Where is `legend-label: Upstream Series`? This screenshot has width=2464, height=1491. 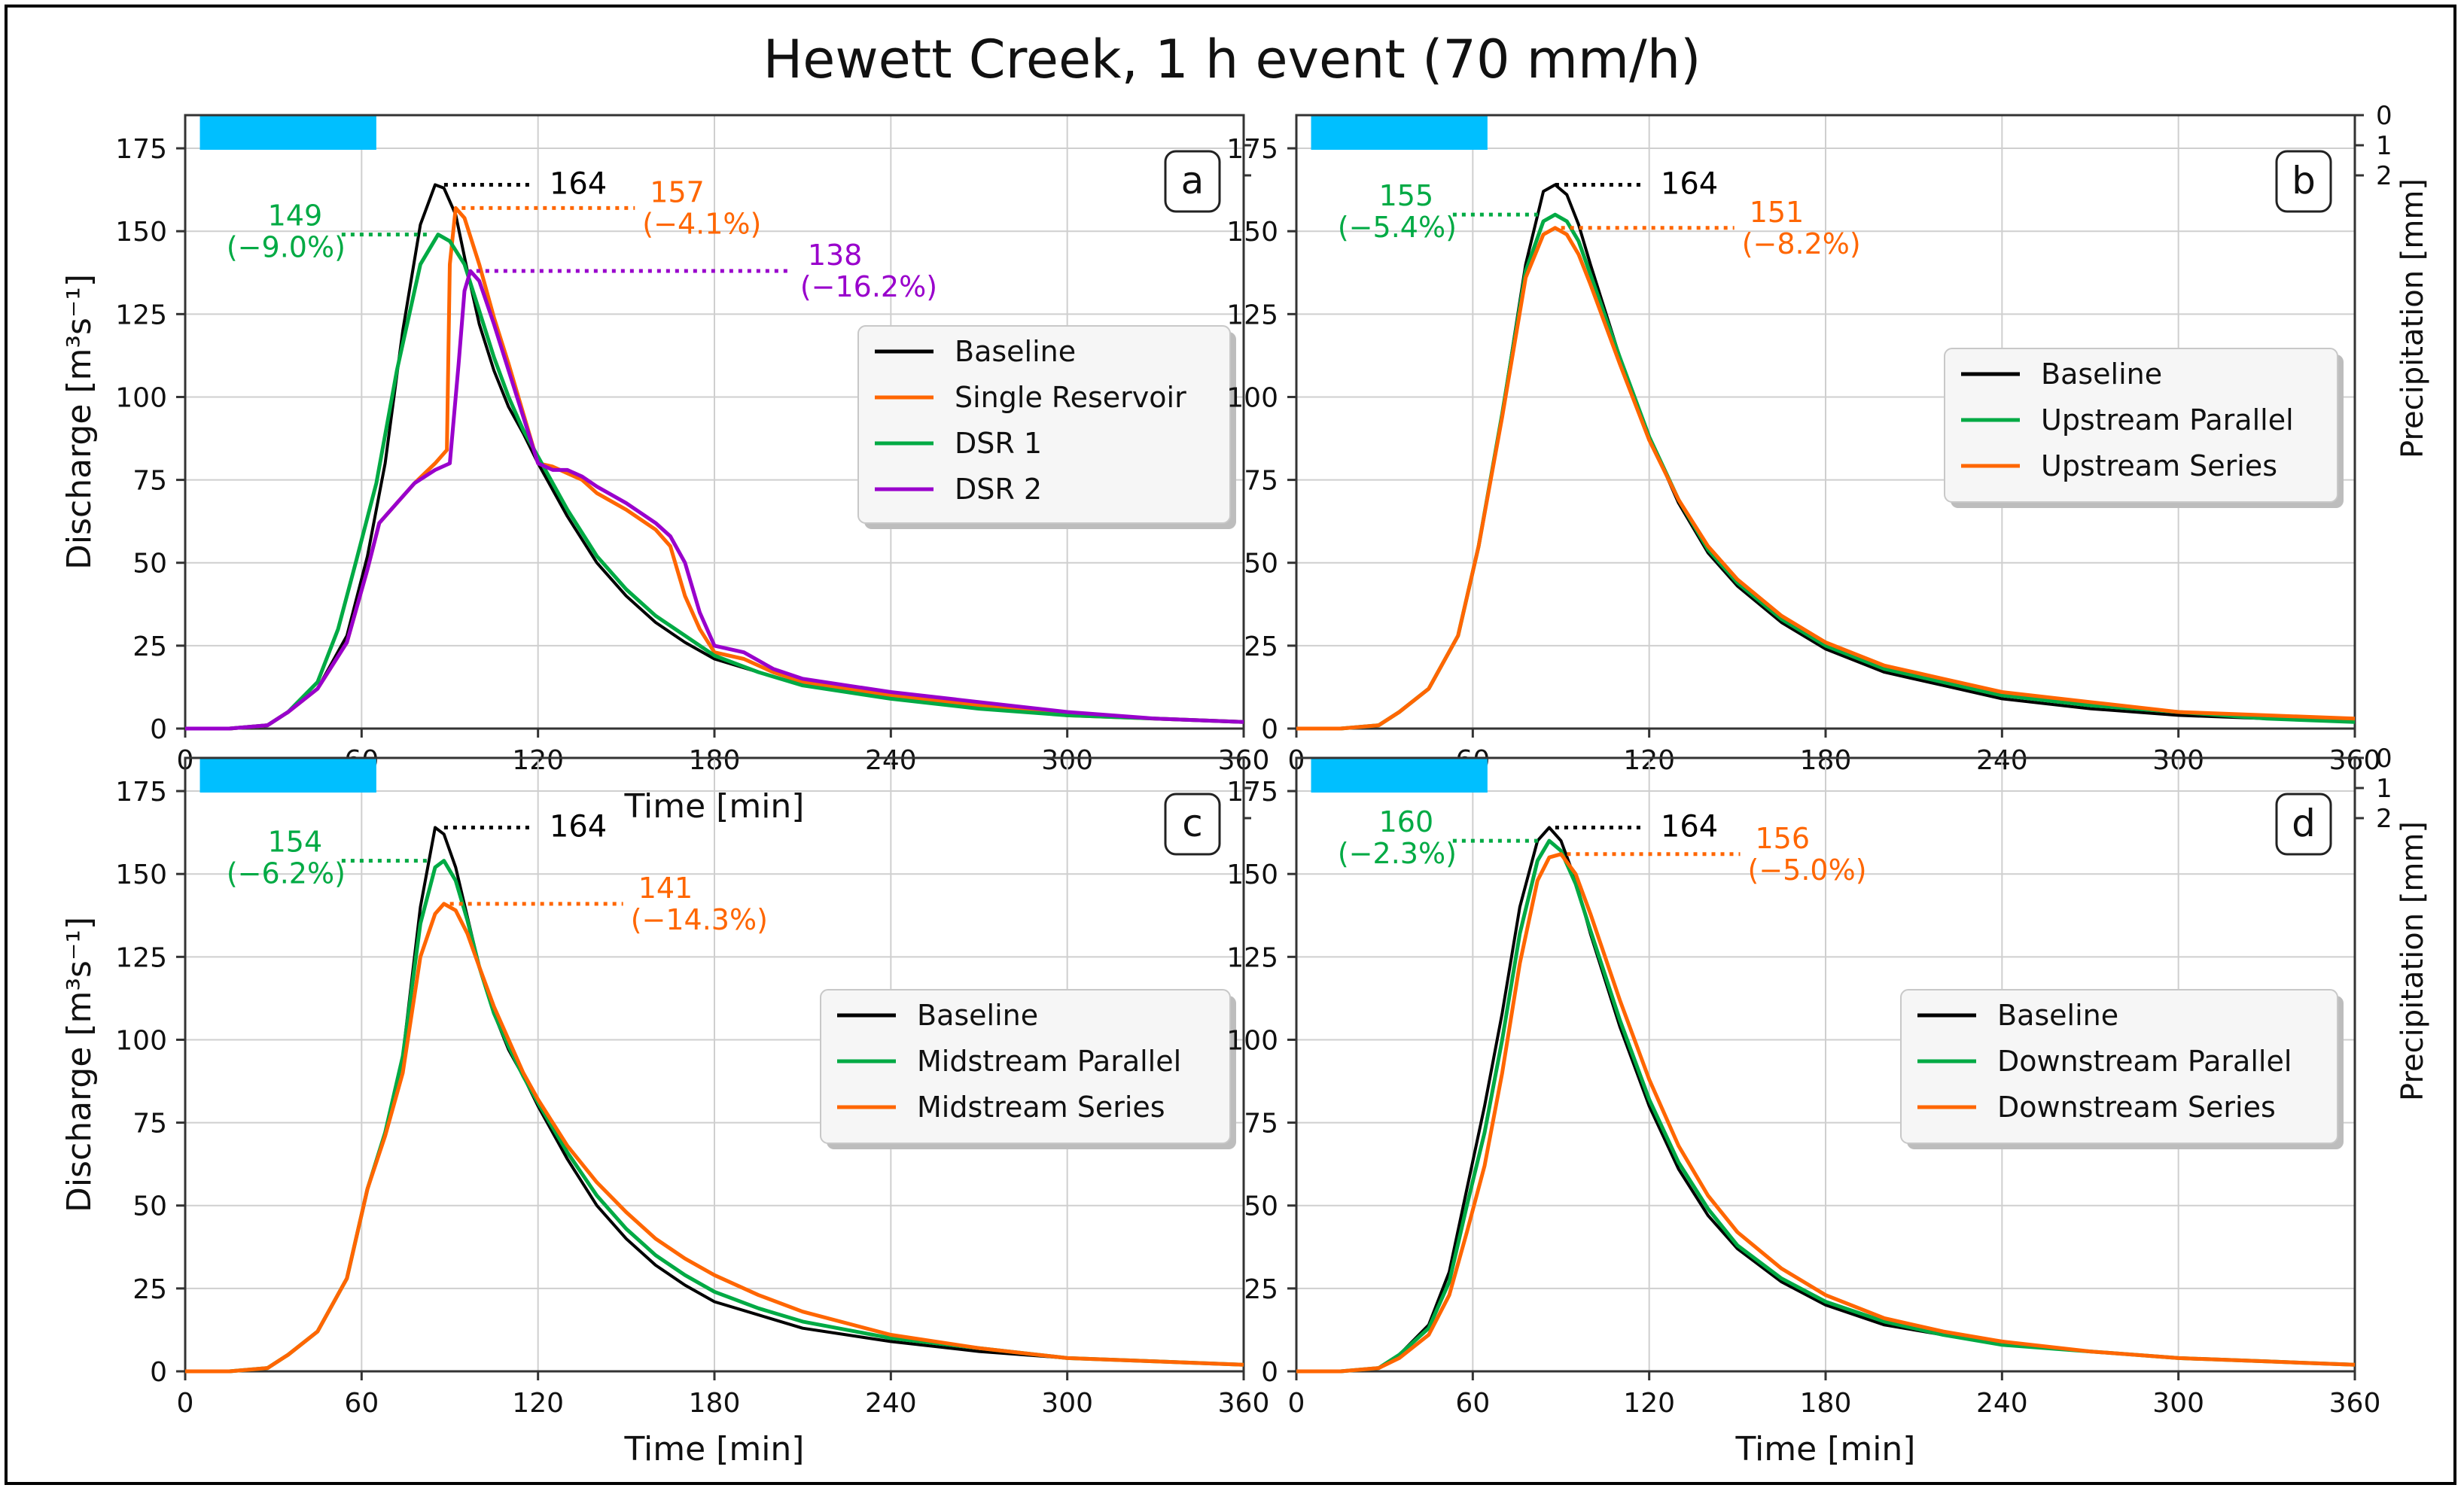 legend-label: Upstream Series is located at coordinates (2159, 466).